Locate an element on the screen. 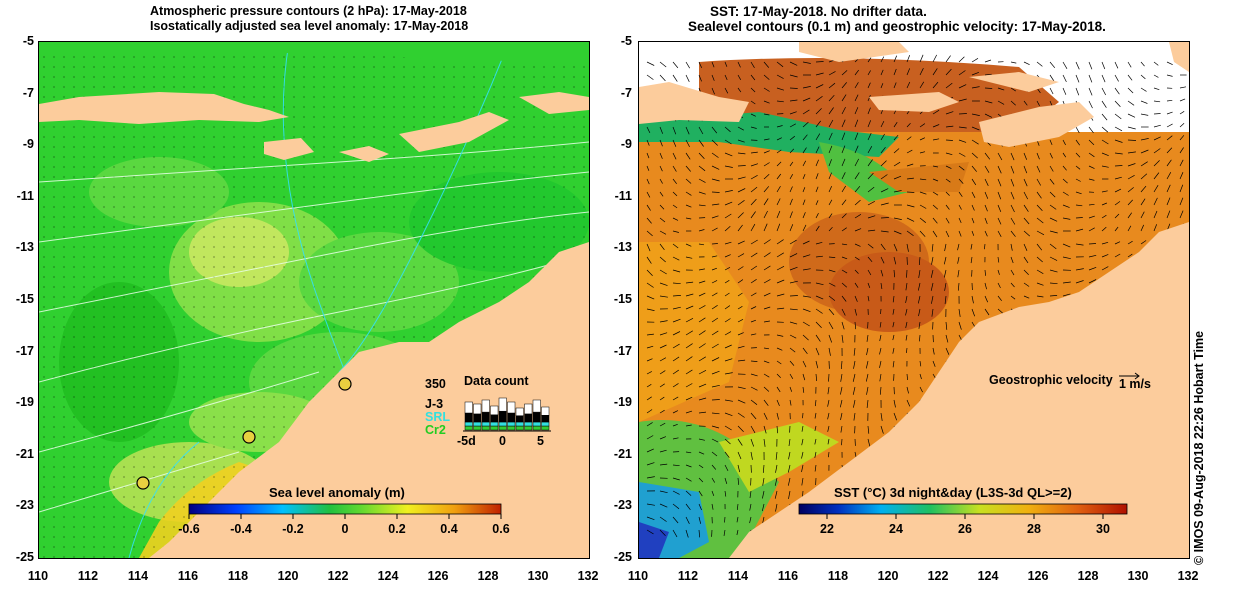 The width and height of the screenshot is (1250, 590). y-tick-label: -17 is located at coordinates (622, 350).